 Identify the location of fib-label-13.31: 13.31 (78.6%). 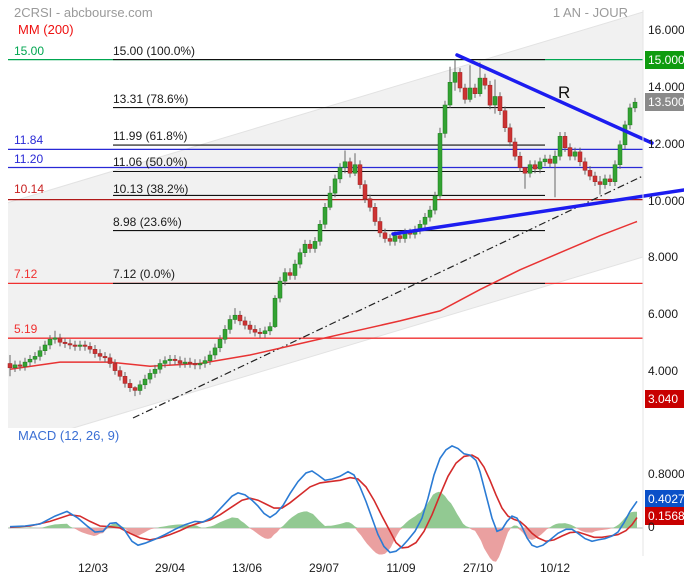
(151, 98).